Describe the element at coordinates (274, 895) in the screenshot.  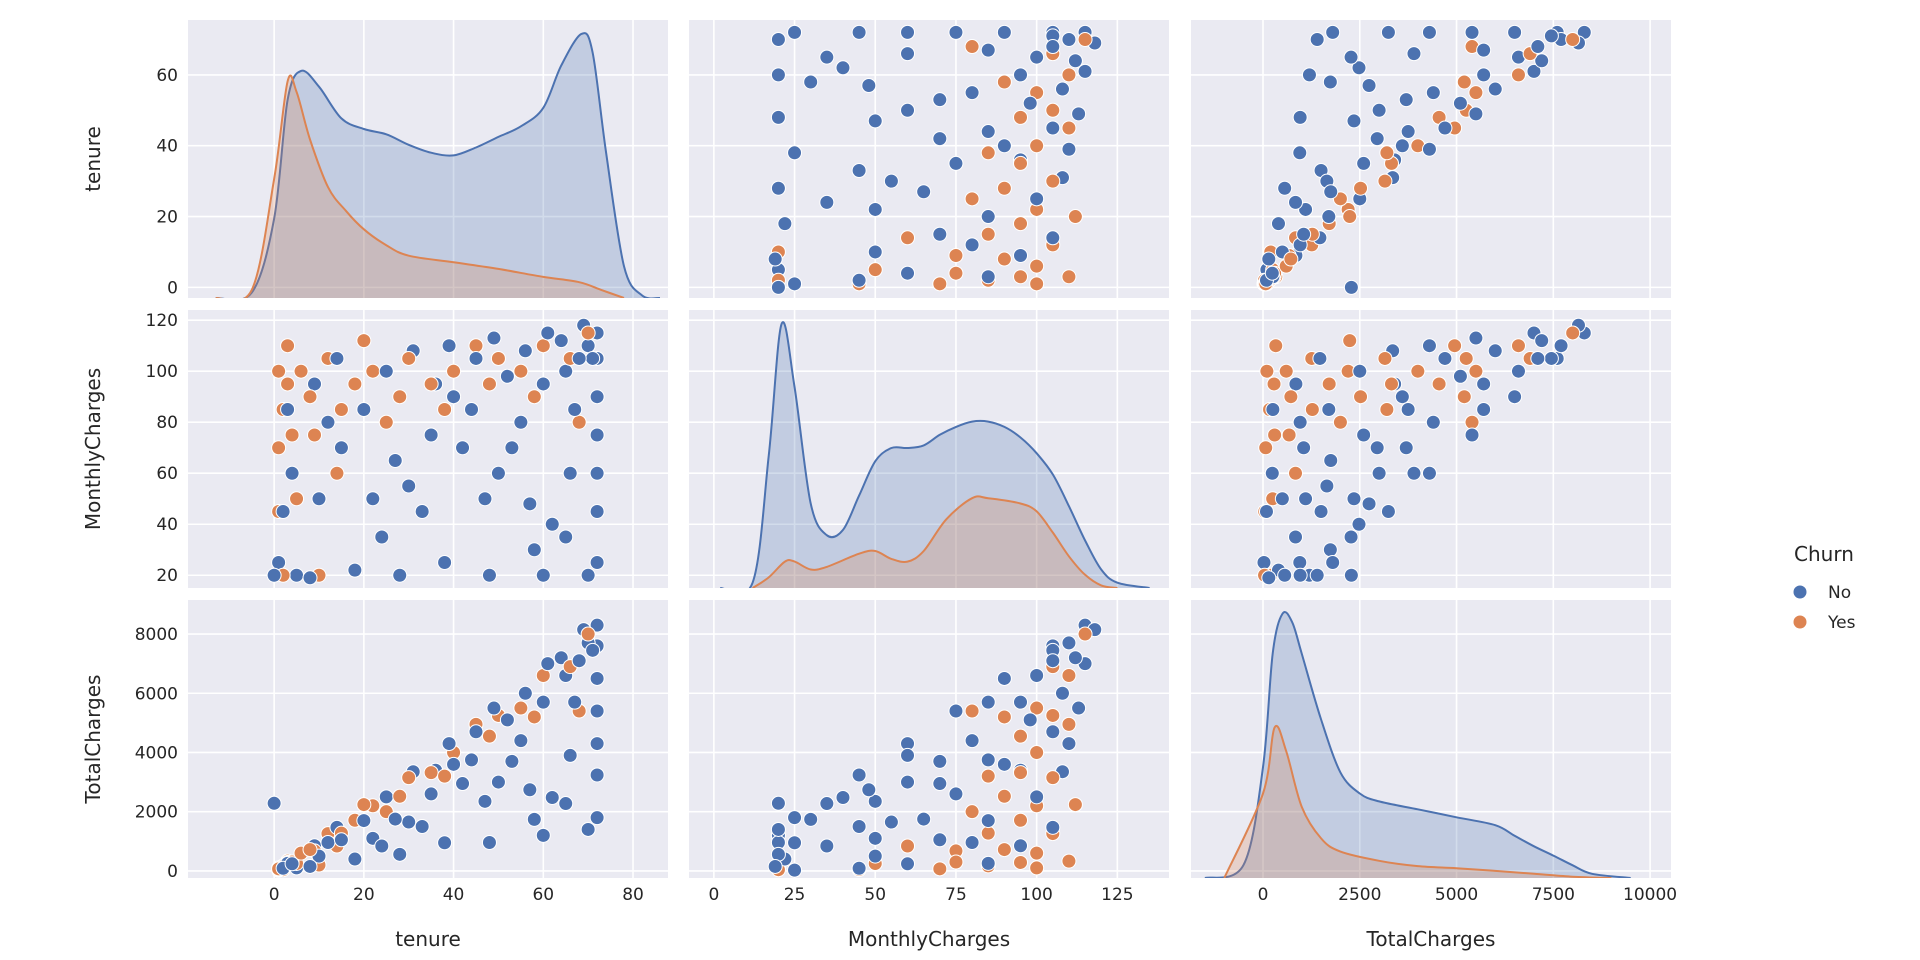
I see `x-tick-label: 0` at that location.